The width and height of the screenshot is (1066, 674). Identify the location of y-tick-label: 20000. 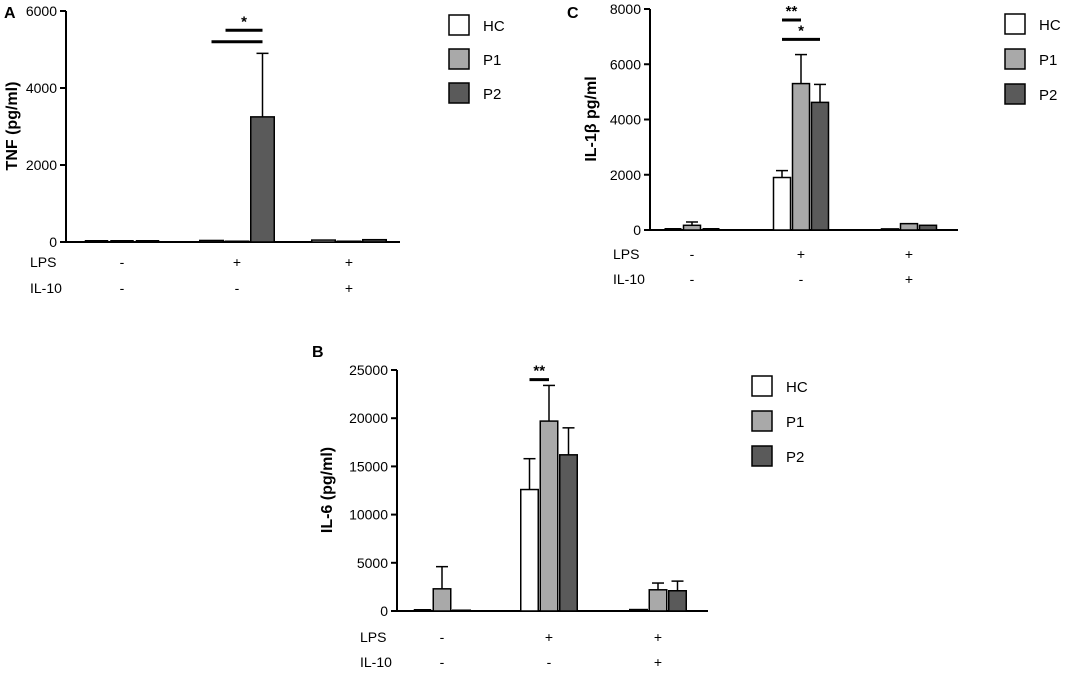
(368, 418).